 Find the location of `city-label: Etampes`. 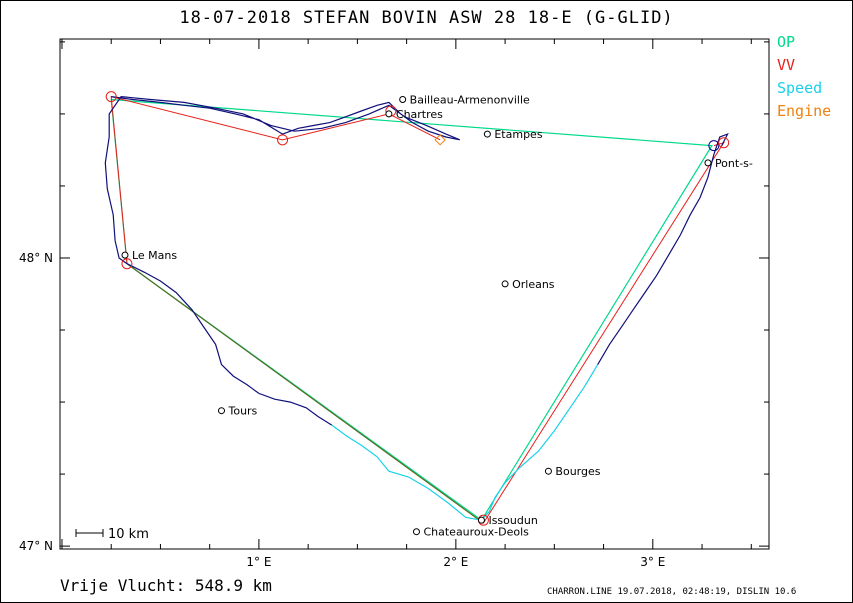

city-label: Etampes is located at coordinates (518, 134).